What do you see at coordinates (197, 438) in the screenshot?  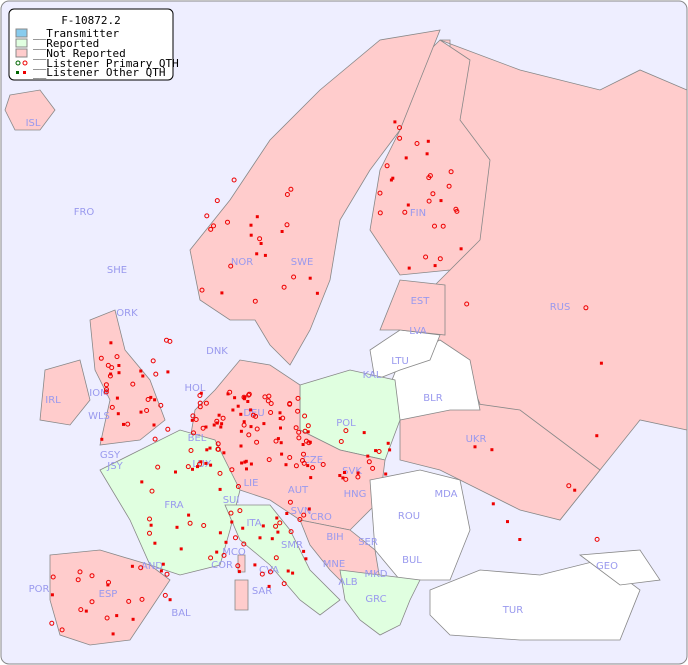 I see `country-label-bel: BEL` at bounding box center [197, 438].